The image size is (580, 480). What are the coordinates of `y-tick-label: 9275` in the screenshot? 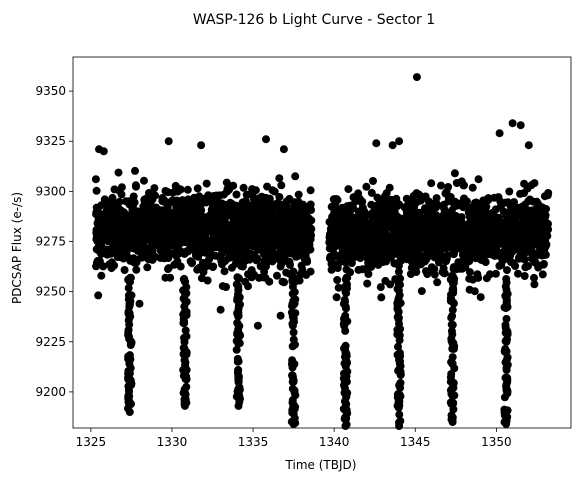 It's located at (50, 241).